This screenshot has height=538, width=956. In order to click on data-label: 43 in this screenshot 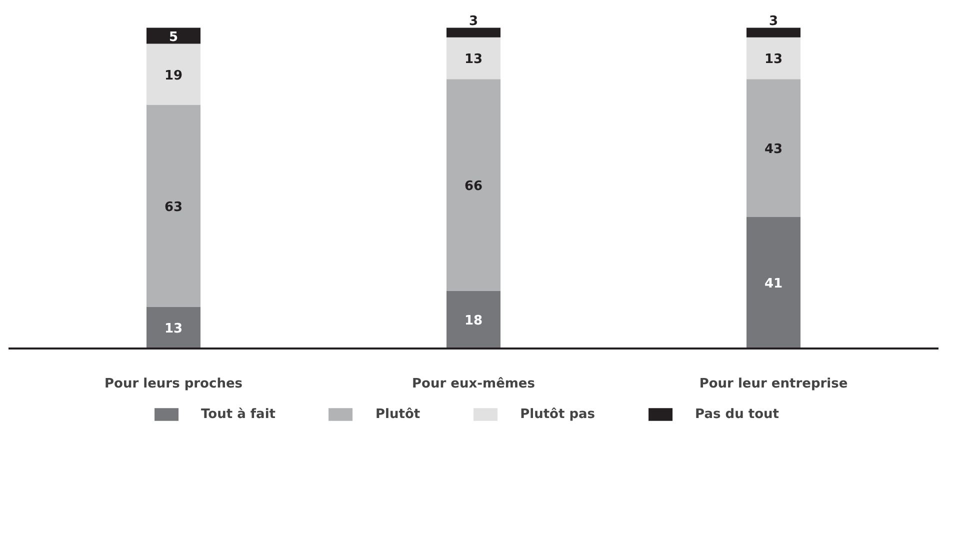, I will do `click(773, 150)`.